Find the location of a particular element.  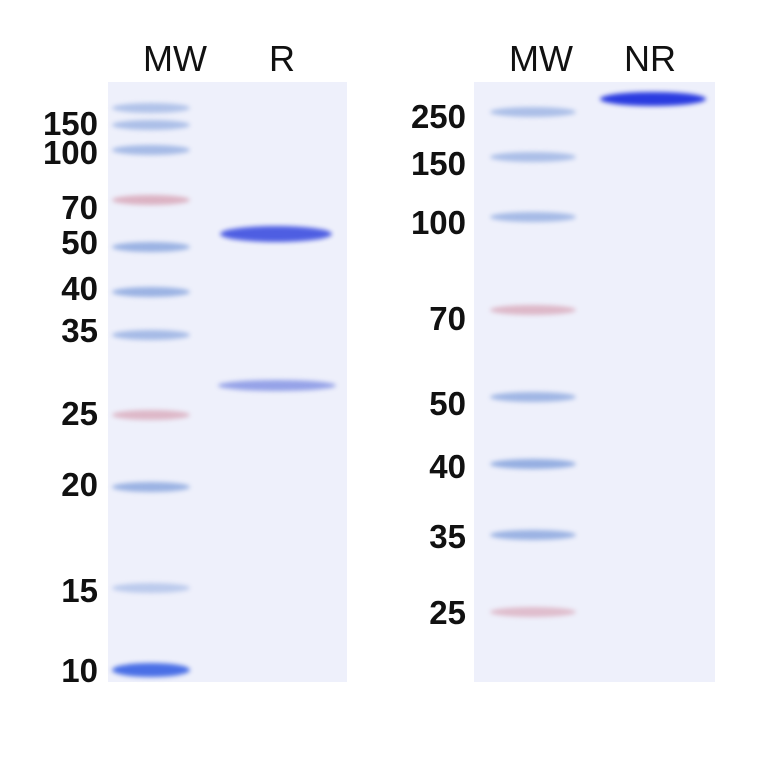

right-sample-band-nr is located at coordinates (653, 99).